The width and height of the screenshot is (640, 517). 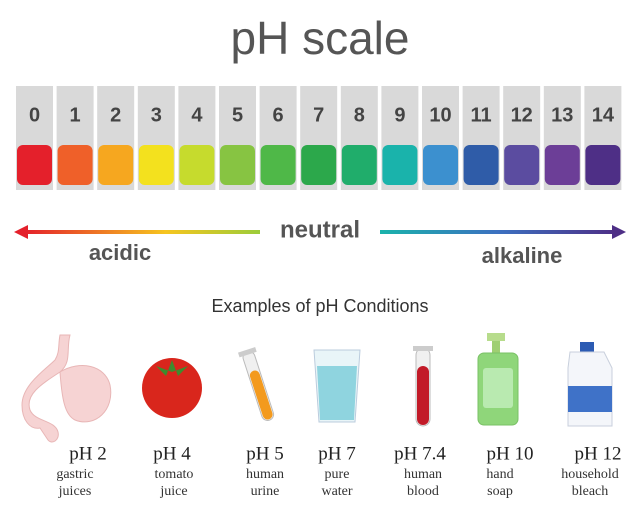 What do you see at coordinates (66, 388) in the screenshot?
I see `stomach-icon` at bounding box center [66, 388].